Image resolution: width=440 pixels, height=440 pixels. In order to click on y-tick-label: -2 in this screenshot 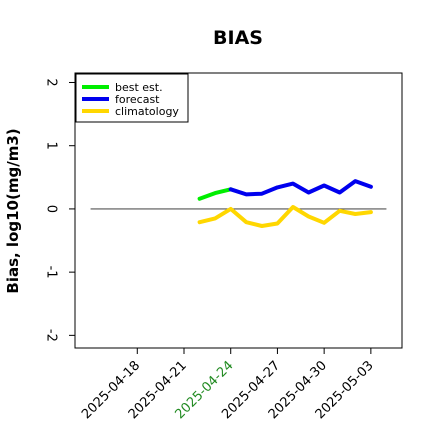, I will do `click(50, 335)`.